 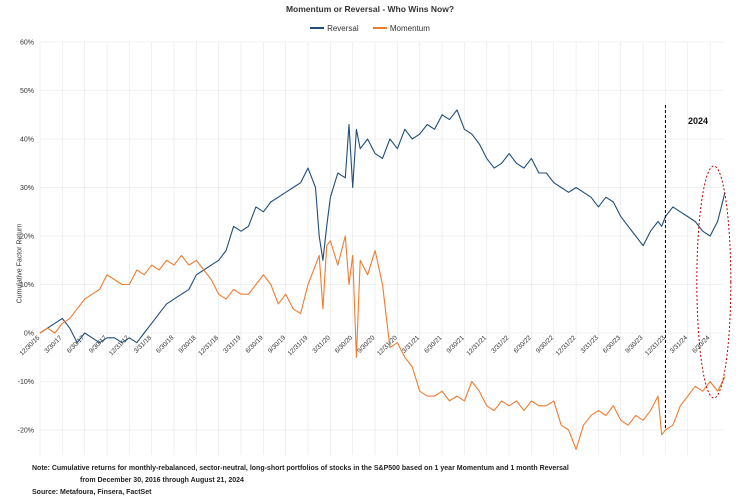 I want to click on legend-item-momentum: Momentum, so click(x=401, y=28).